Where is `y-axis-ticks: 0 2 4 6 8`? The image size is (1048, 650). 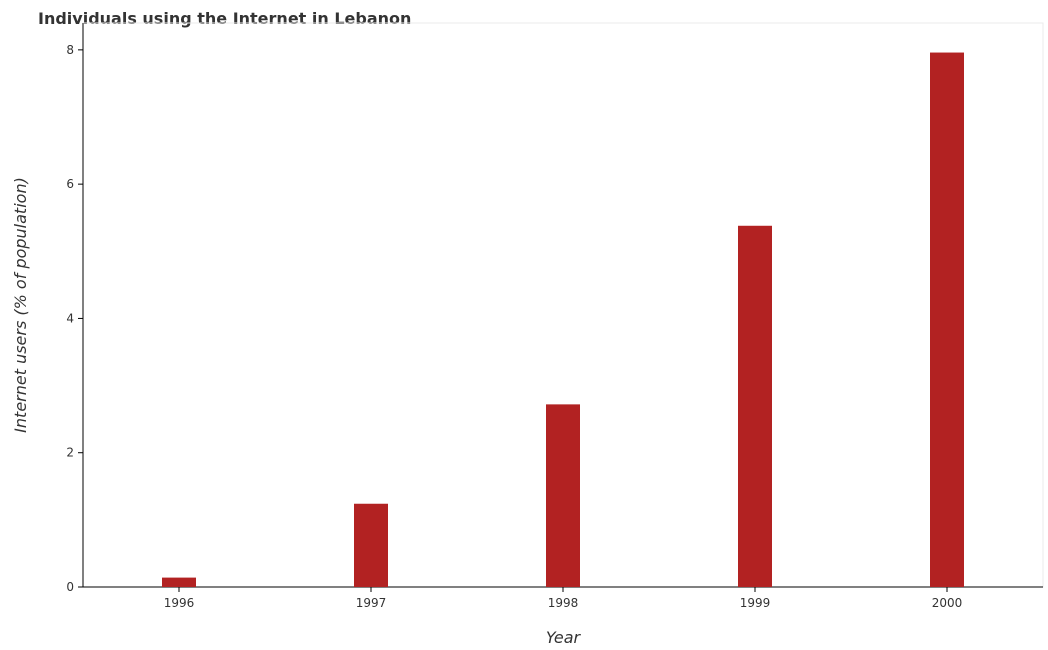 y-axis-ticks: 0 2 4 6 8 is located at coordinates (74, 318).